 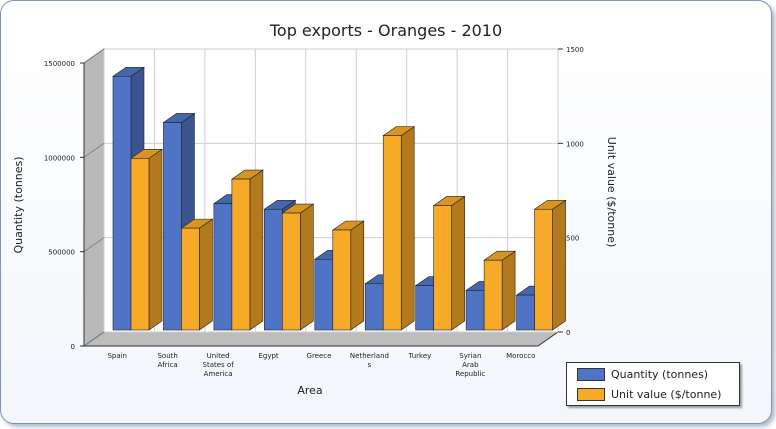 I want to click on x-tick-label: Syrian Arab Republic, so click(x=470, y=365).